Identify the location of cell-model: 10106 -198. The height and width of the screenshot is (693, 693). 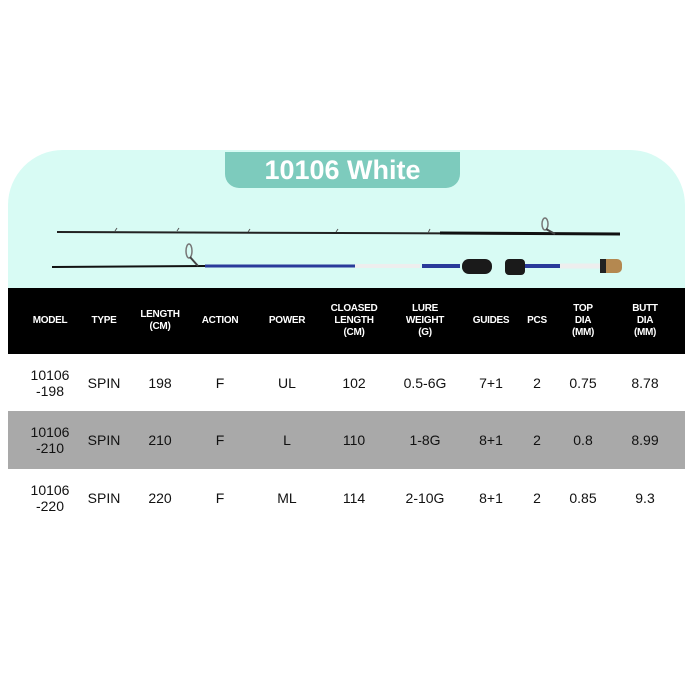
(50, 382).